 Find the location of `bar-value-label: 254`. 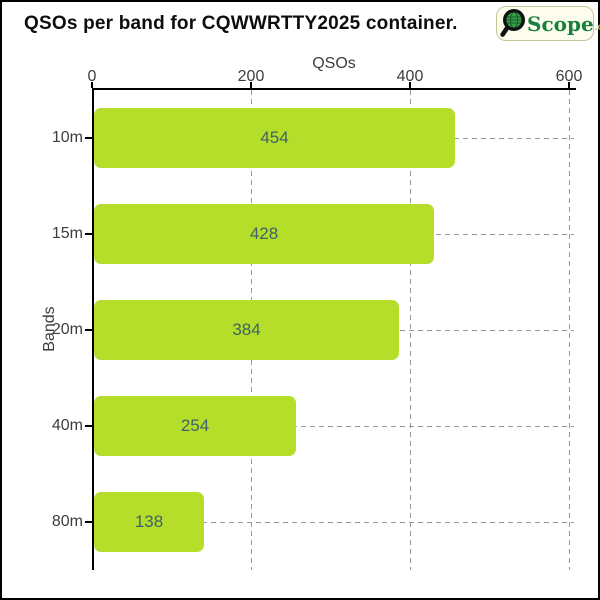

bar-value-label: 254 is located at coordinates (195, 425).